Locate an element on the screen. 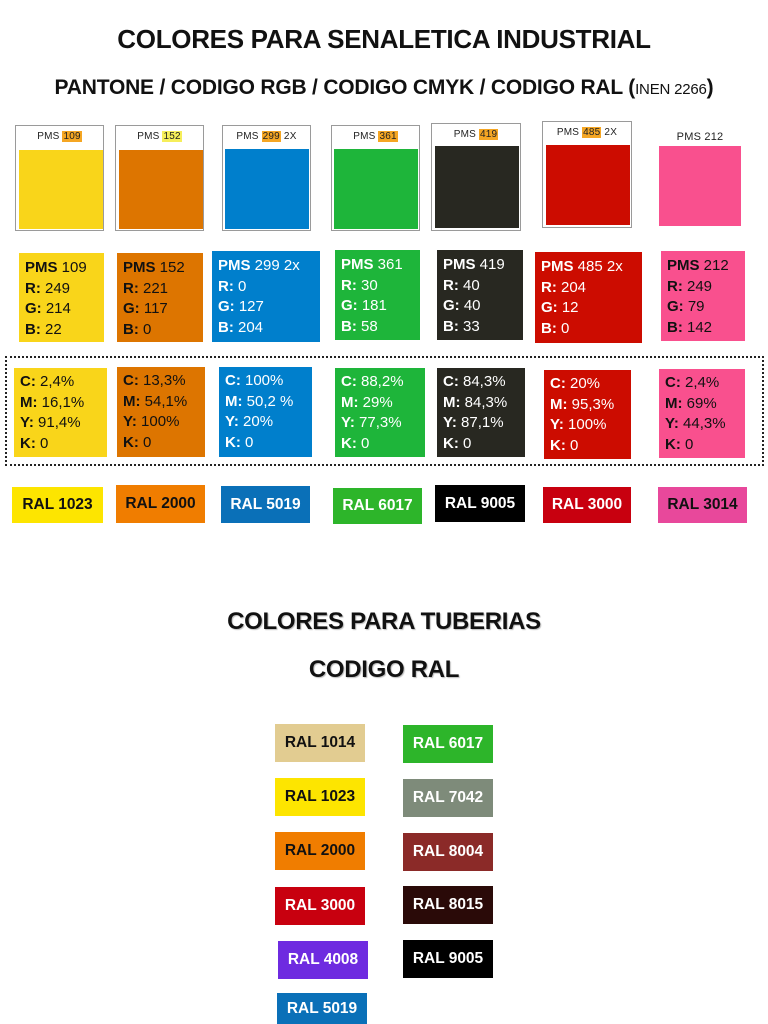  pms-card-label: PMS 152 is located at coordinates (159, 136).